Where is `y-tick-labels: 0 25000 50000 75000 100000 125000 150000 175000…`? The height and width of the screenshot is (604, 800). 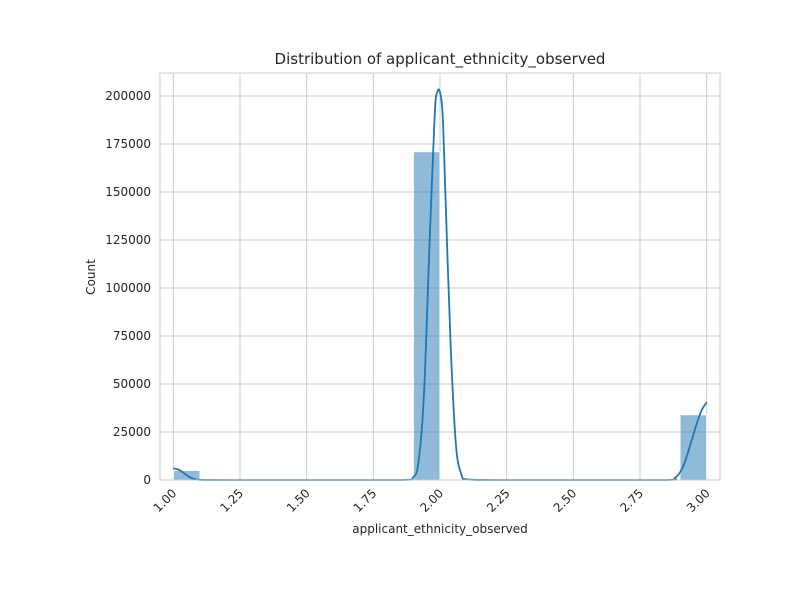
y-tick-labels: 0 25000 50000 75000 100000 125000 150000 175000… is located at coordinates (128, 288).